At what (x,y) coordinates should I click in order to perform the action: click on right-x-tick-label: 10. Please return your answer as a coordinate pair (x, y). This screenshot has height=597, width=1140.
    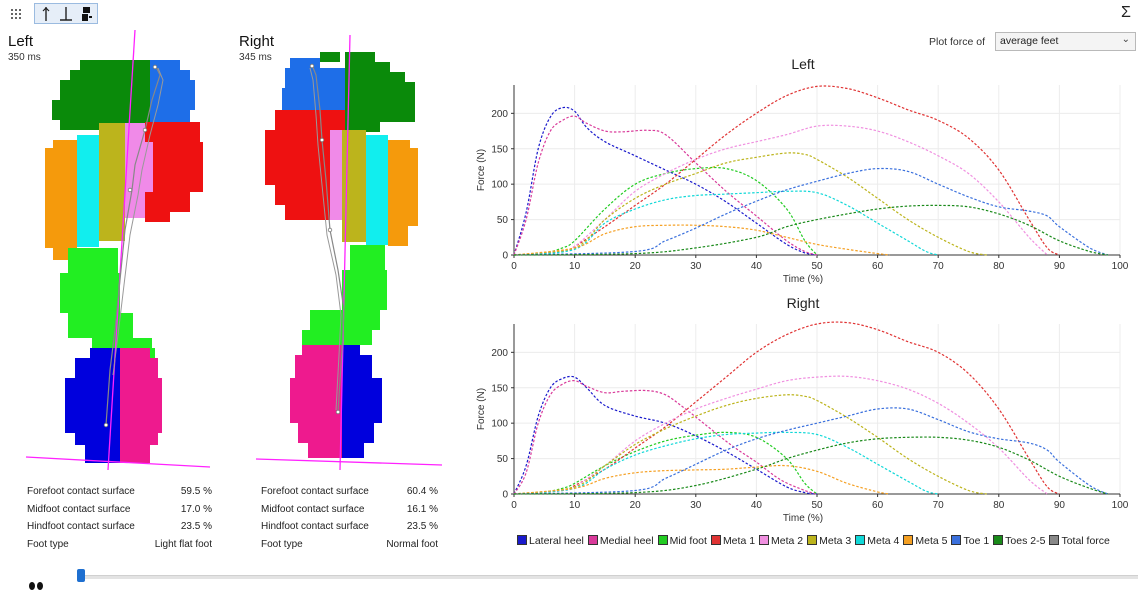
    Looking at the image, I should click on (575, 505).